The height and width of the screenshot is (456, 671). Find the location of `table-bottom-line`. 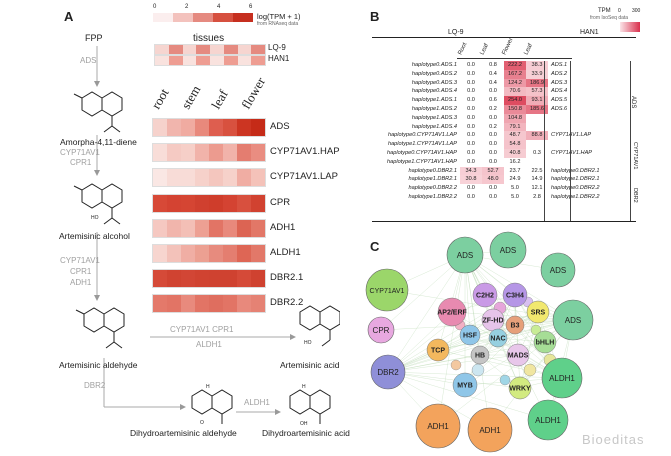

table-bottom-line is located at coordinates (504, 221).